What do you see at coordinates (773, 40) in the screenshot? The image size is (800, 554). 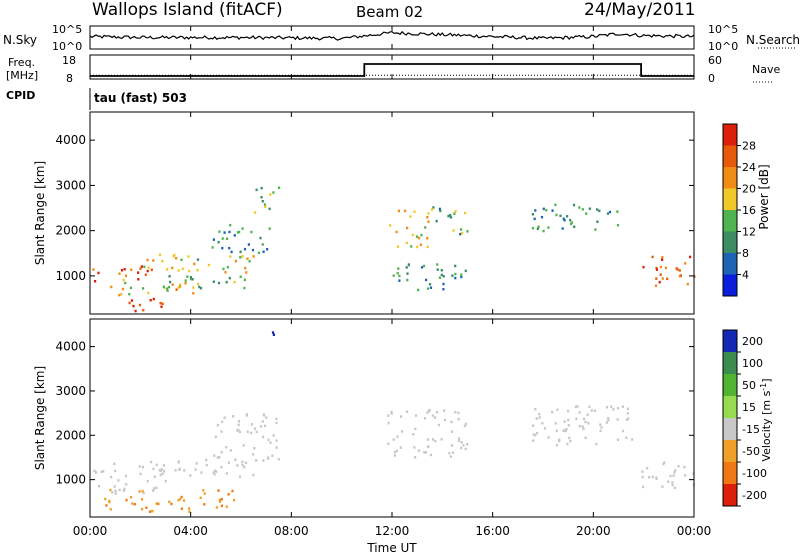 I see `nsearch-label: N.Search` at bounding box center [773, 40].